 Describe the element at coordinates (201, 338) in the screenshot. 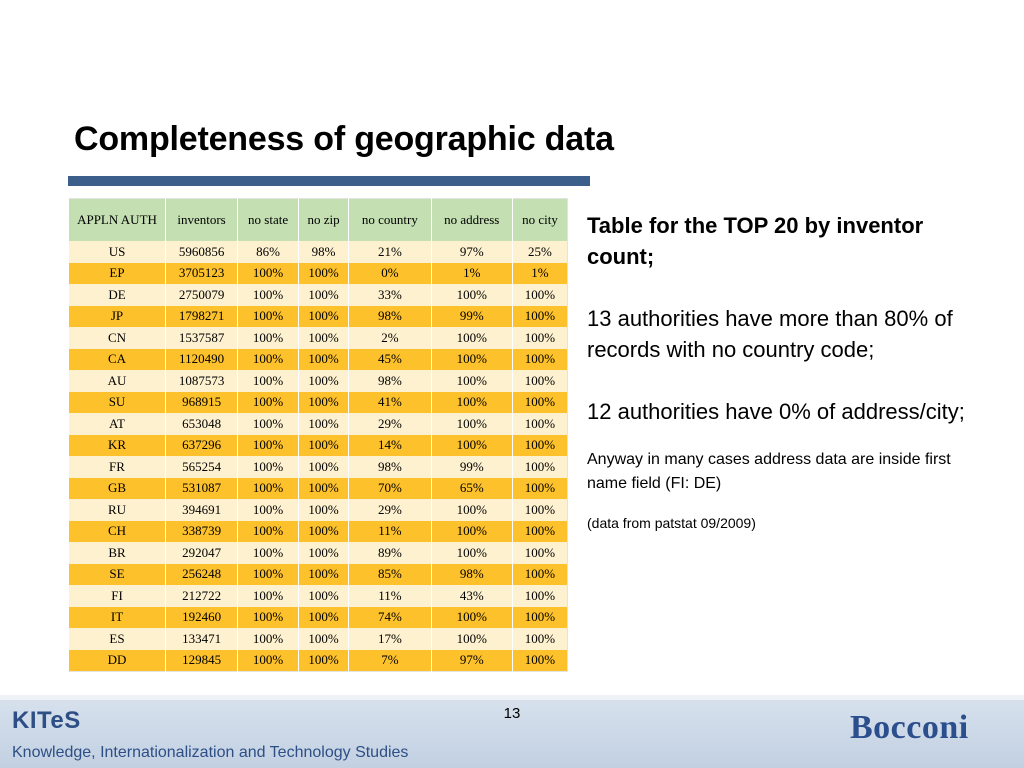

I see `cell-inventors: 1537587` at that location.